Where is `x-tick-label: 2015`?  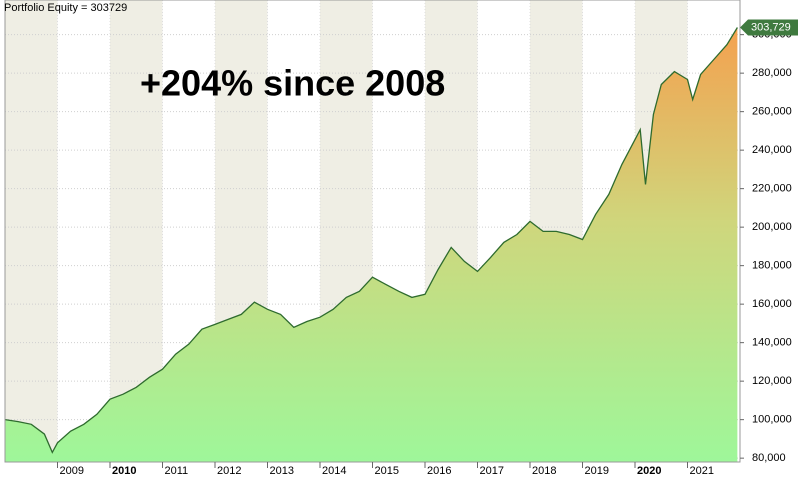
x-tick-label: 2015 is located at coordinates (387, 471).